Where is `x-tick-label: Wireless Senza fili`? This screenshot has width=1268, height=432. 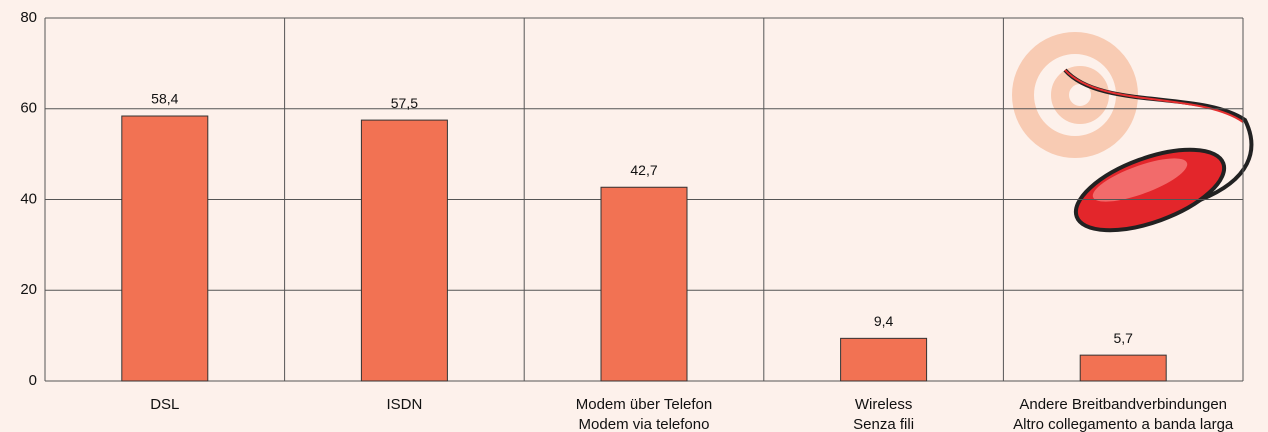 x-tick-label: Wireless Senza fili is located at coordinates (883, 414).